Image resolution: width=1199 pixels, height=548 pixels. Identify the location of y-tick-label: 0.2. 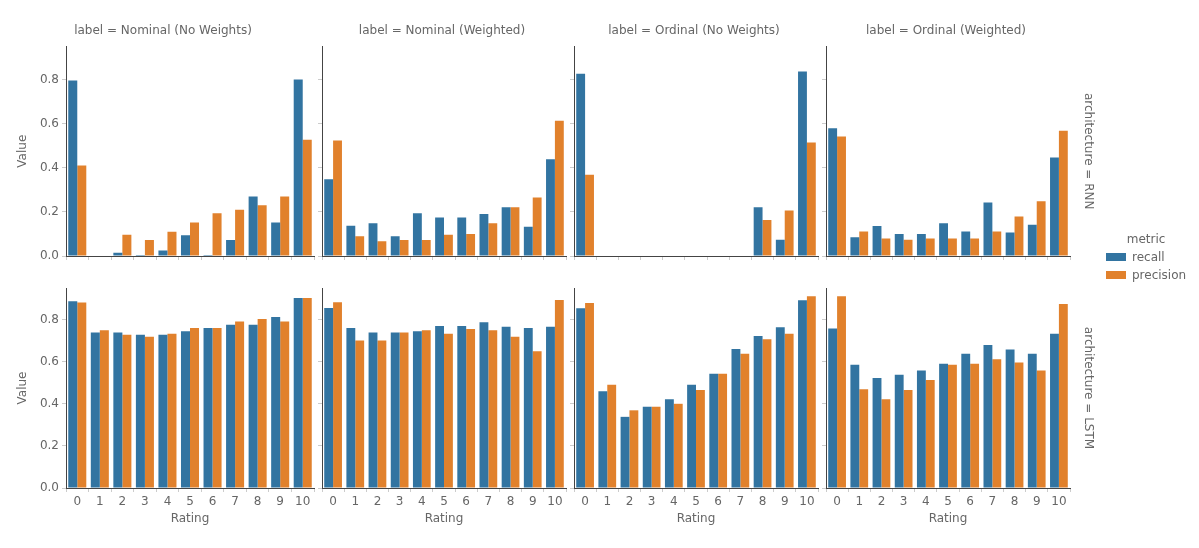
(49, 445).